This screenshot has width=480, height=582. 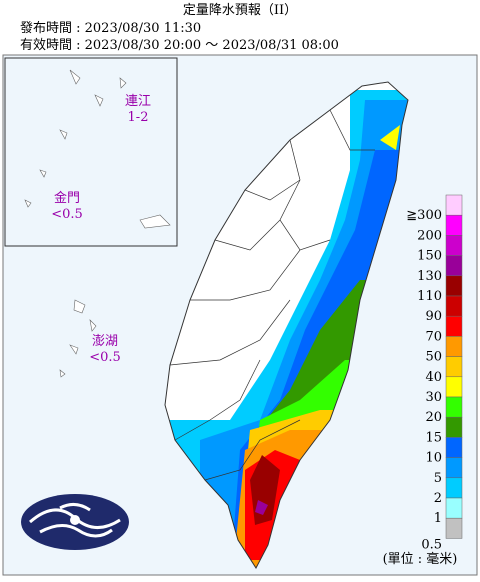 What do you see at coordinates (91, 152) in the screenshot?
I see `inset-box` at bounding box center [91, 152].